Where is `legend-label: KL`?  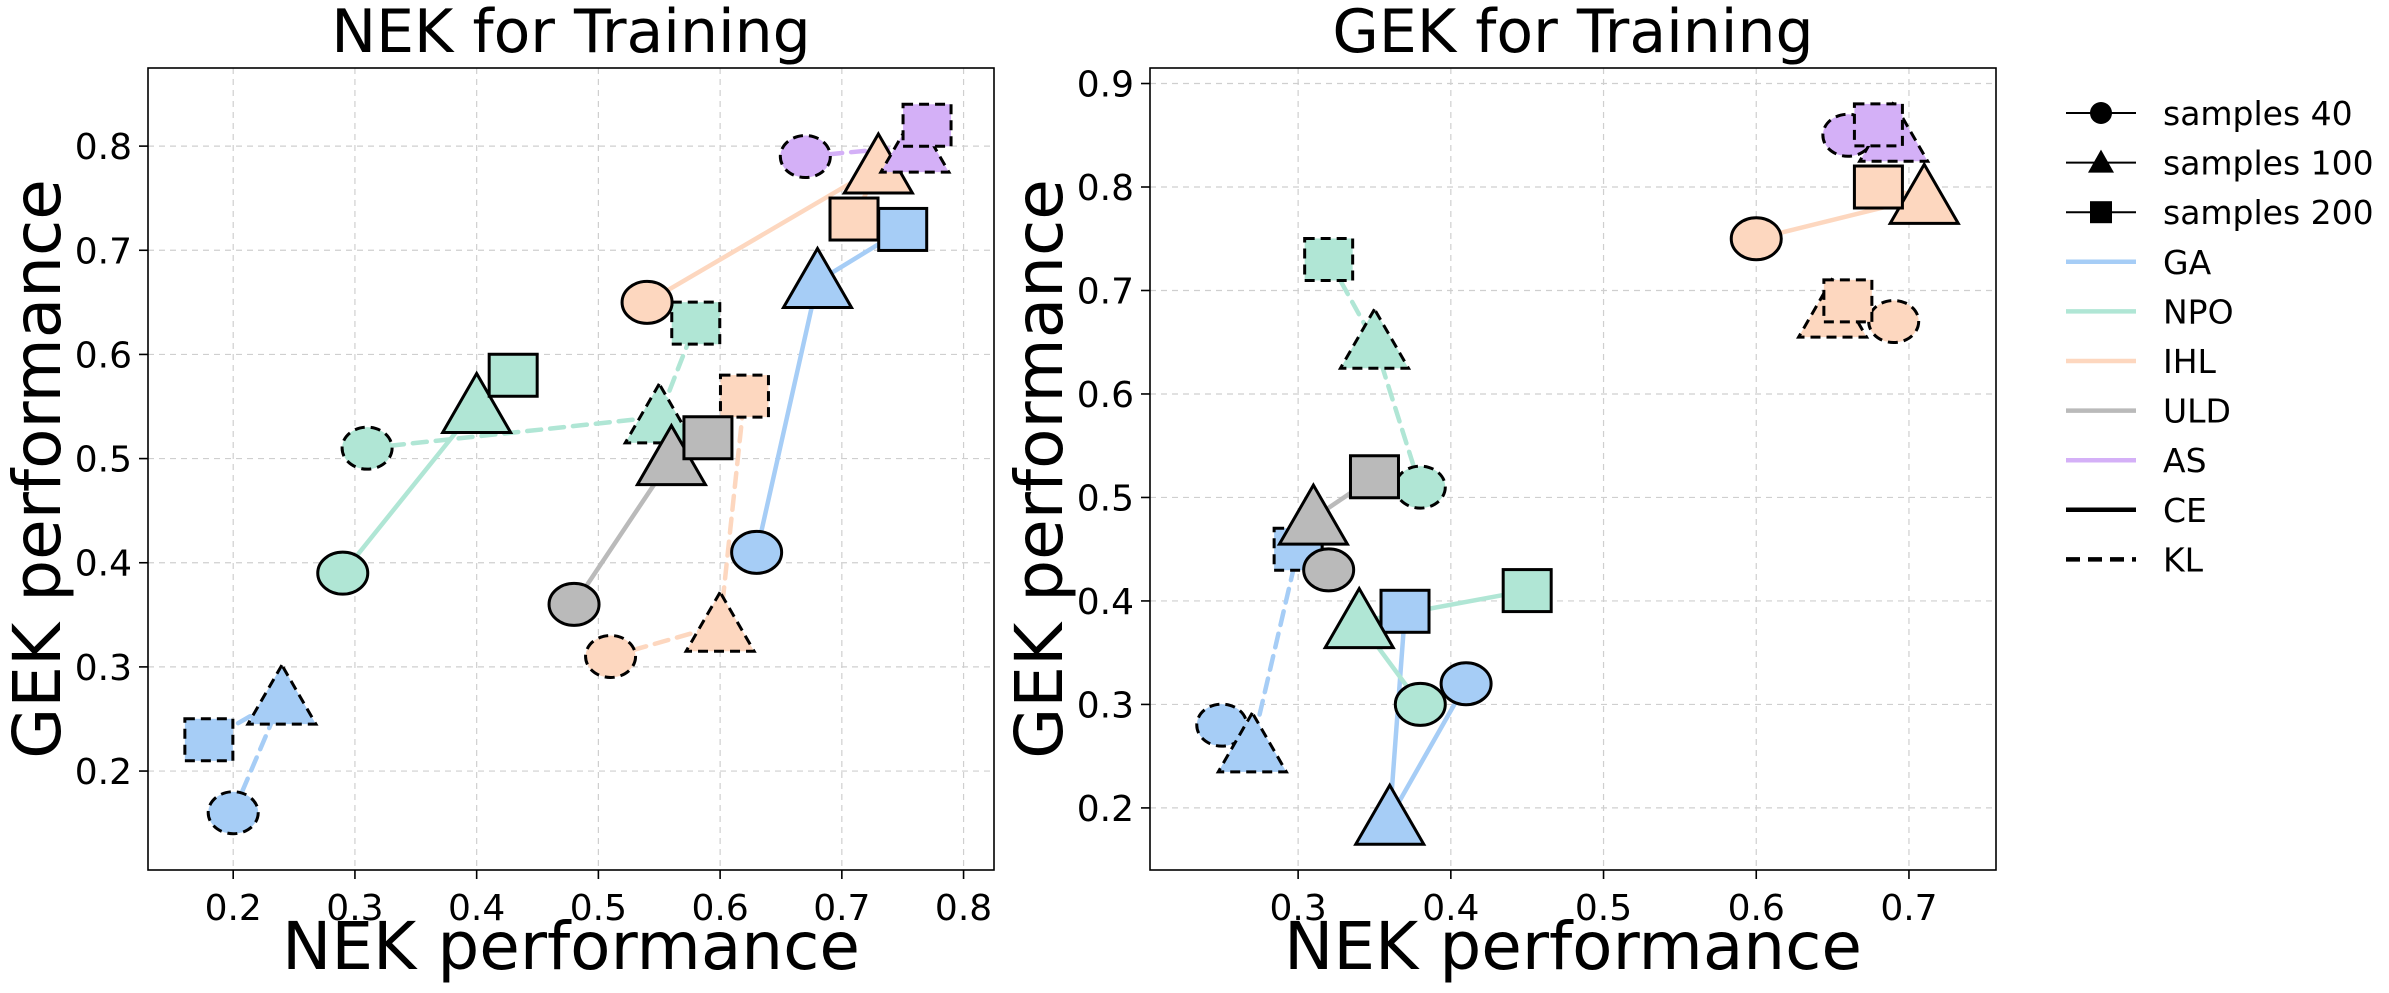 legend-label: KL is located at coordinates (2183, 559).